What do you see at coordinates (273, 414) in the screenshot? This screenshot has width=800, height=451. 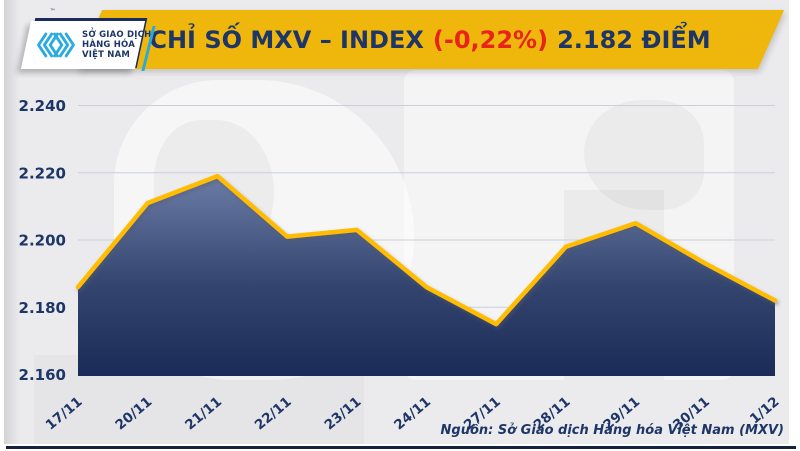 I see `x-tick-label: 22/11` at bounding box center [273, 414].